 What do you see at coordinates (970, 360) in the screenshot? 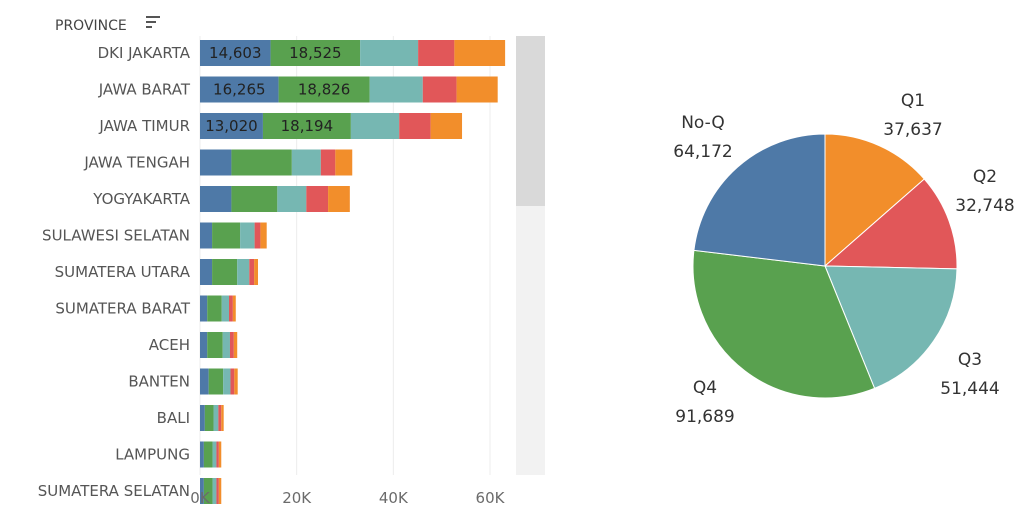
I see `pie-slice-label: Q3` at bounding box center [970, 360].